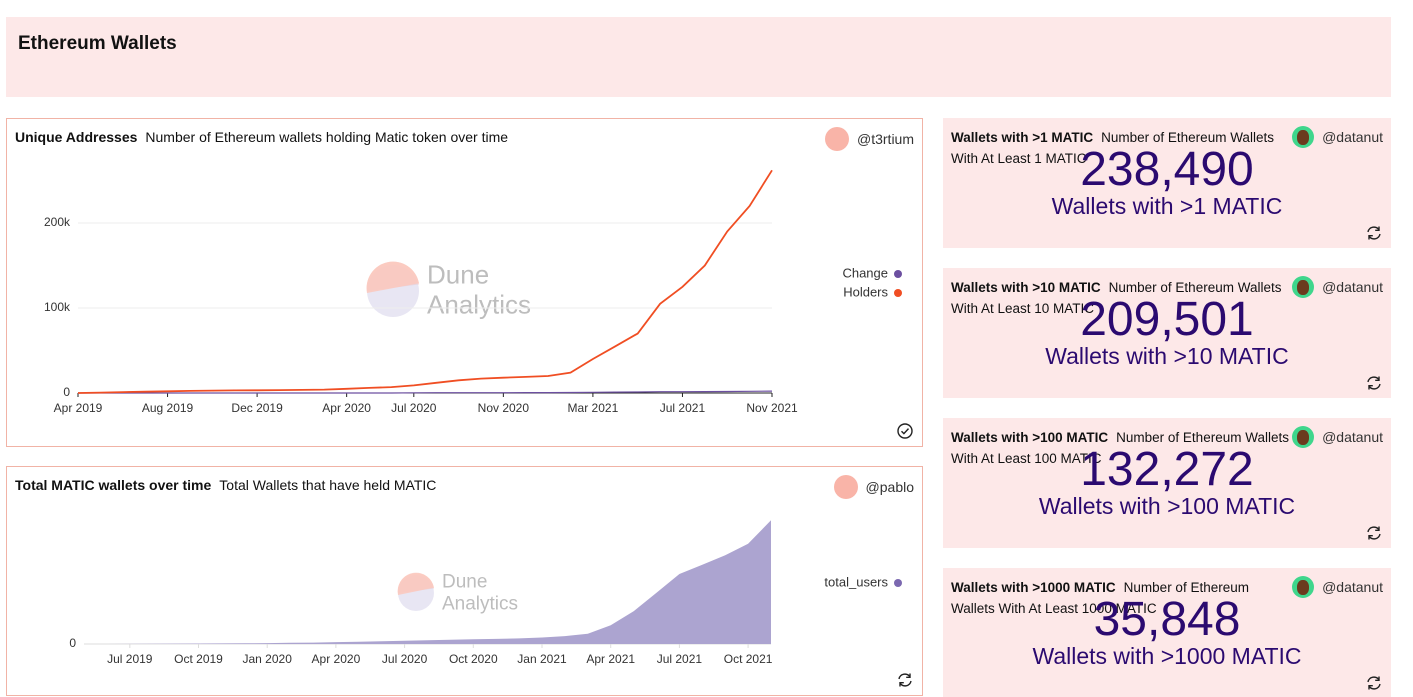 This screenshot has width=1413, height=697. I want to click on chart-title: Unique Addresses, so click(76, 137).